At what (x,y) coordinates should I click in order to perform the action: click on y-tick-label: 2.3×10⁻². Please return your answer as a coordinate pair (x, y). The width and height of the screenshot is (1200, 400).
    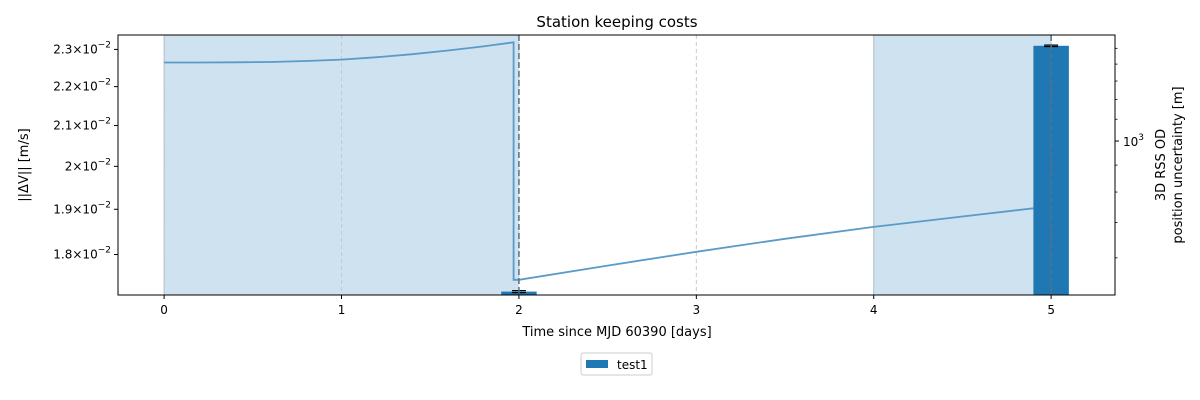
    Looking at the image, I should click on (82, 48).